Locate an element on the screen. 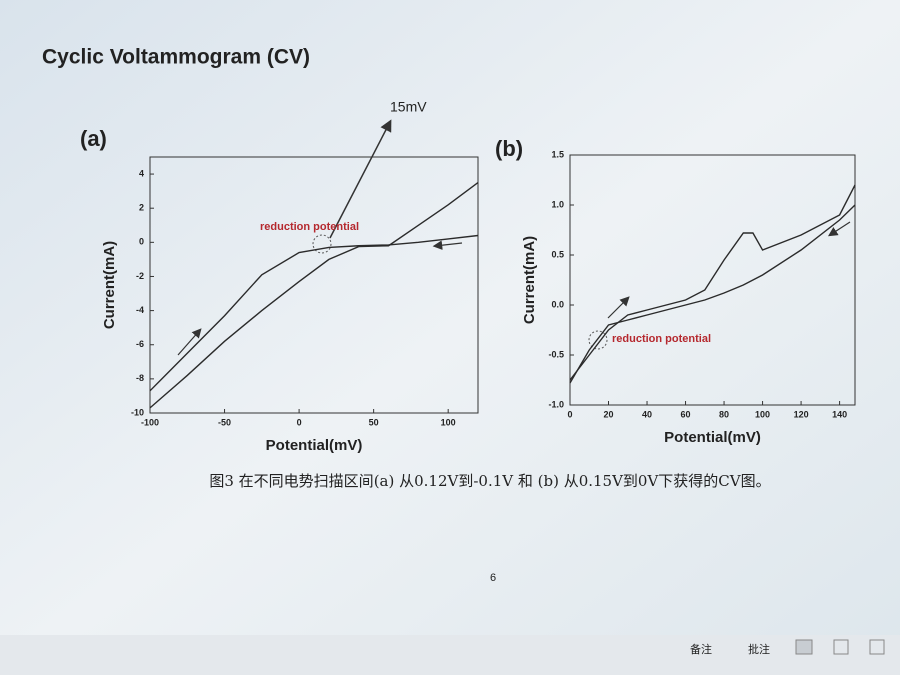 The image size is (900, 680). x-tick-label: -100 is located at coordinates (150, 422).